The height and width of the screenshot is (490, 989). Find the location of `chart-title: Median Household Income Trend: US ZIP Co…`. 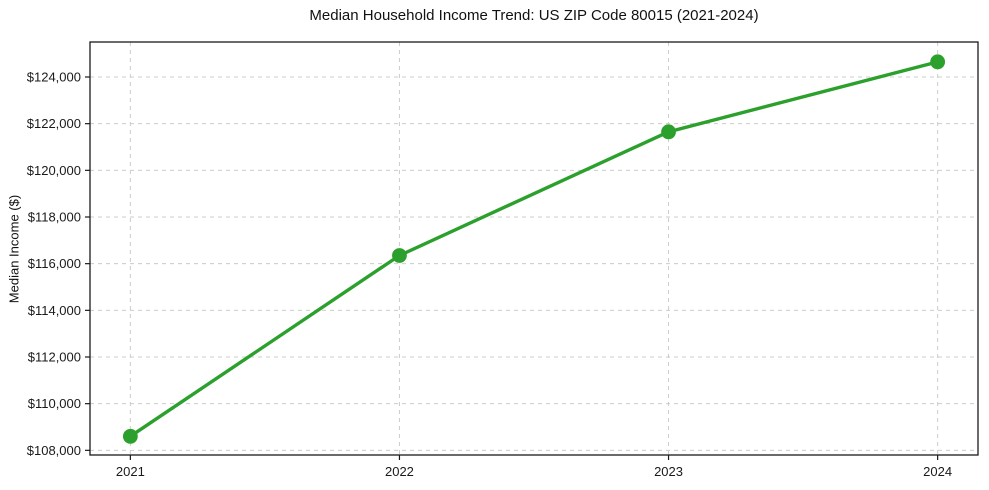

chart-title: Median Household Income Trend: US ZIP Co… is located at coordinates (534, 15).